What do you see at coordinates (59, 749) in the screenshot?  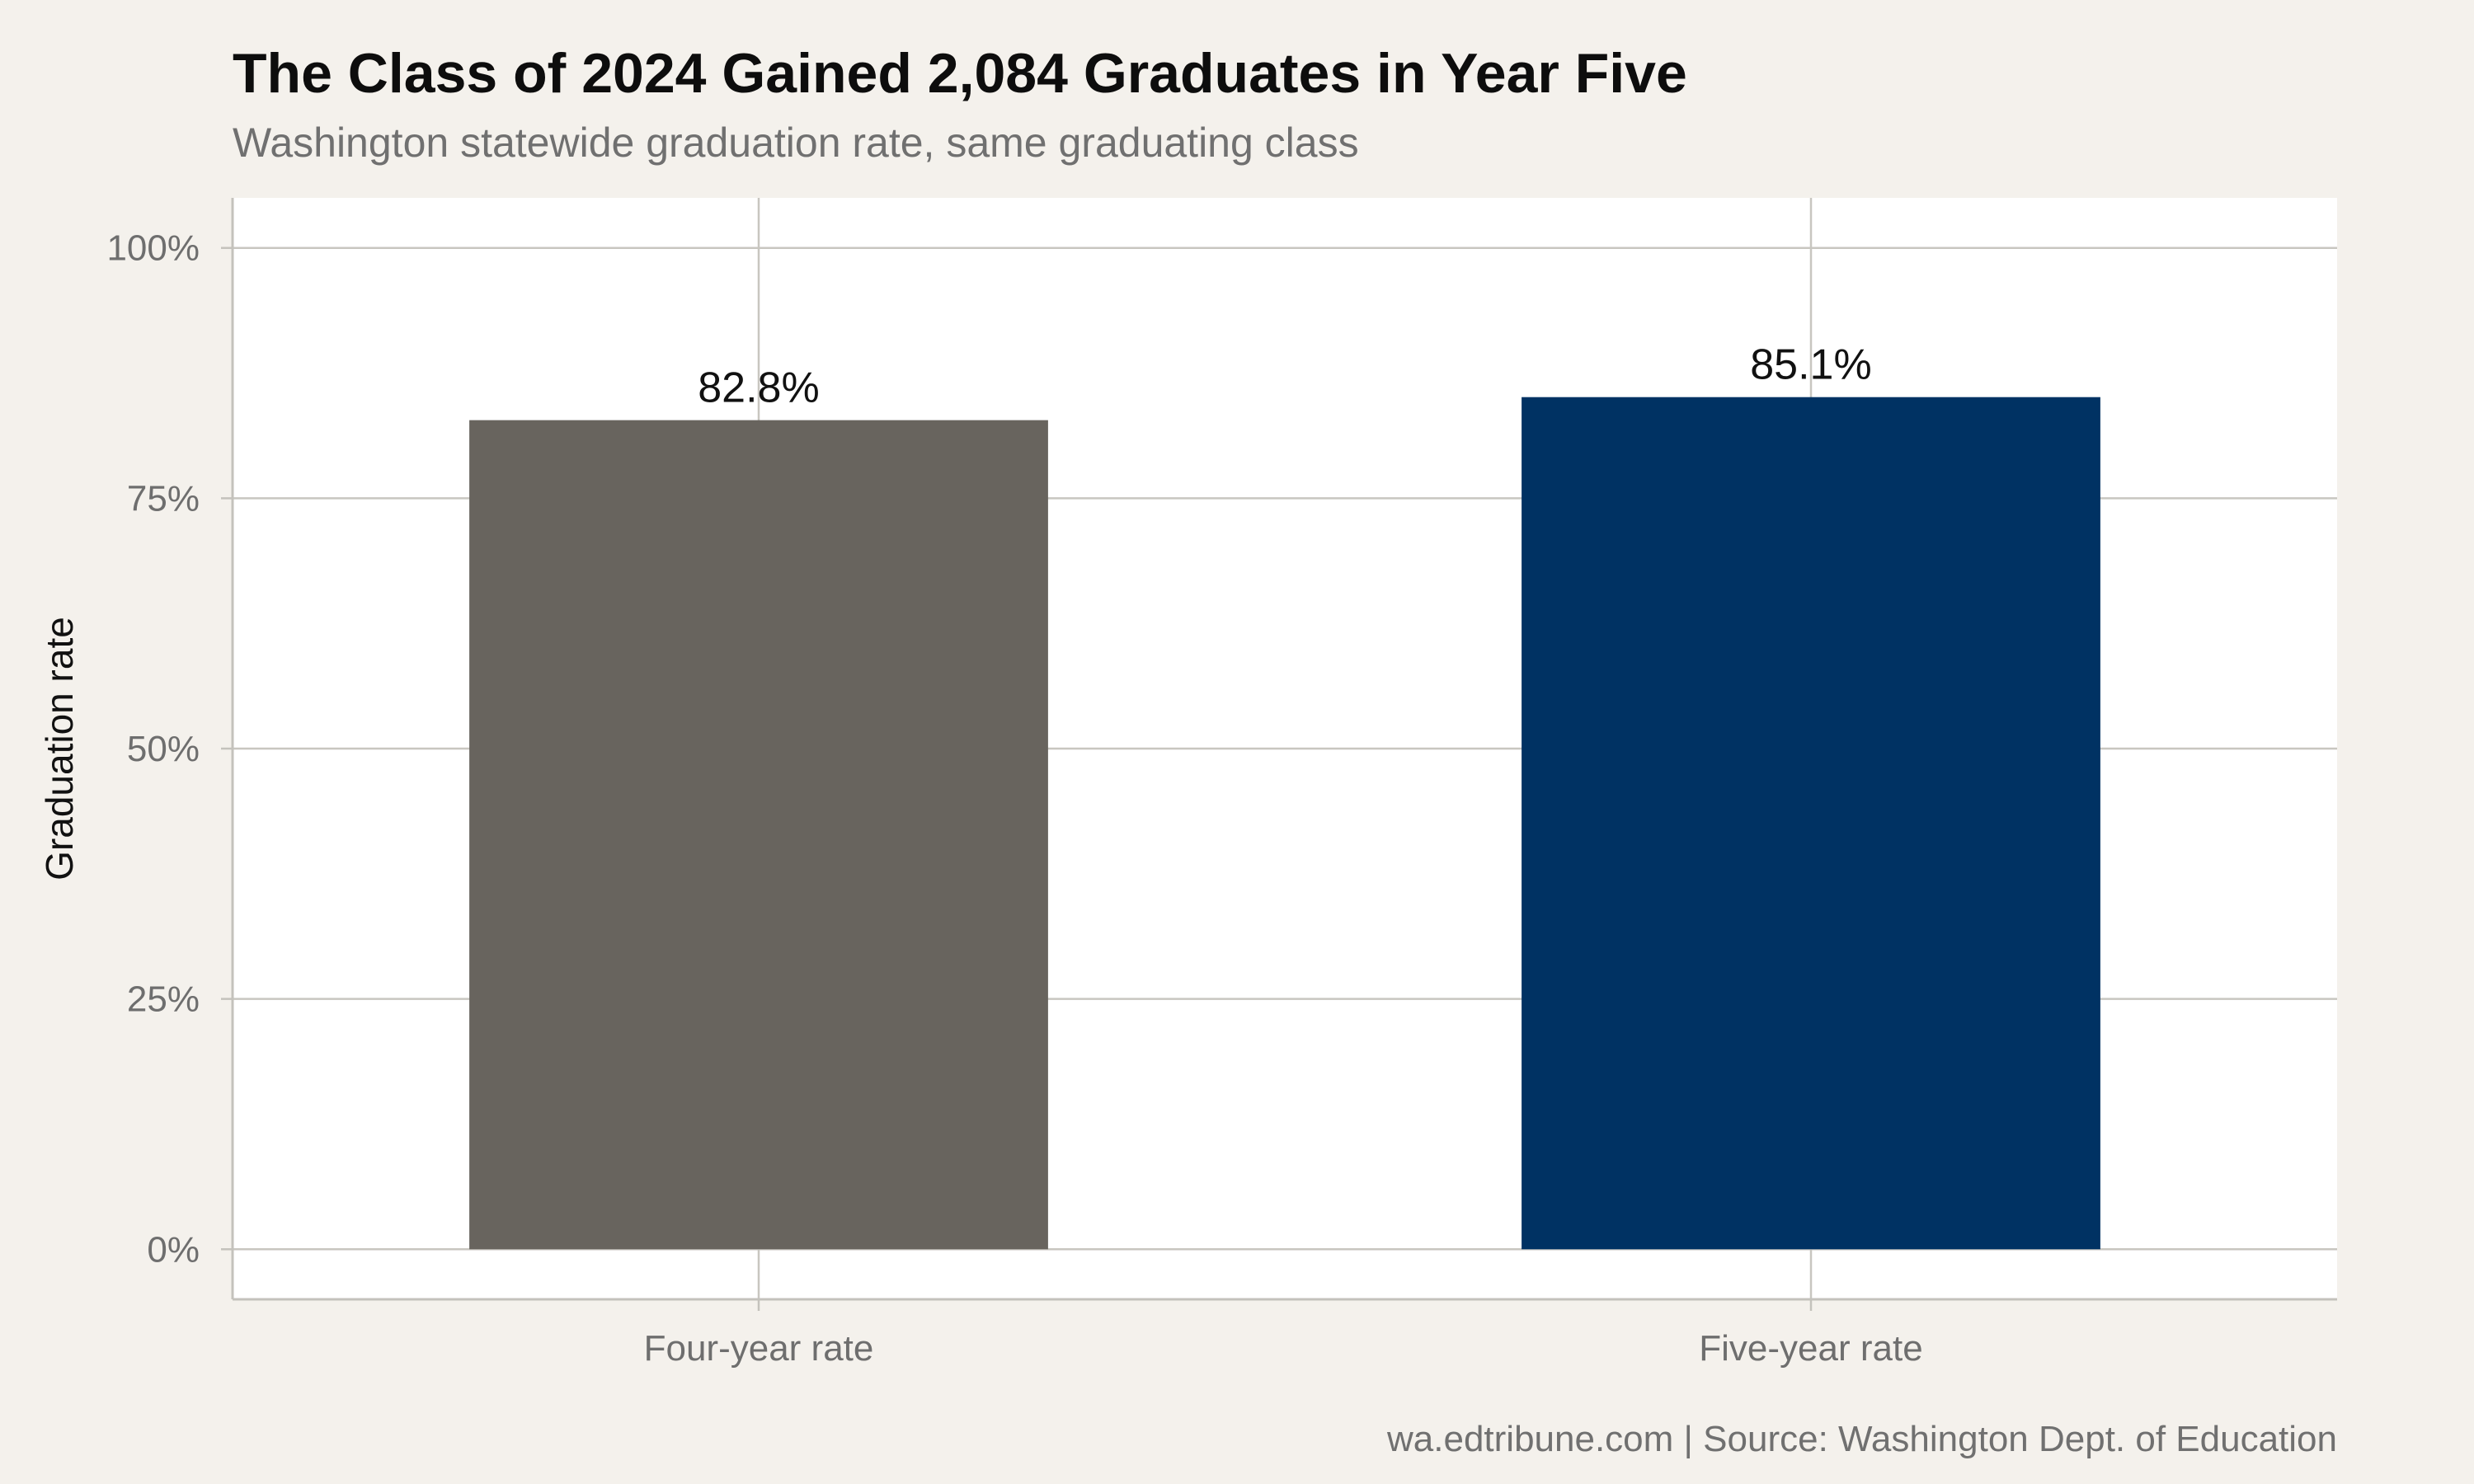 I see `y-axis-title: Graduation rate` at bounding box center [59, 749].